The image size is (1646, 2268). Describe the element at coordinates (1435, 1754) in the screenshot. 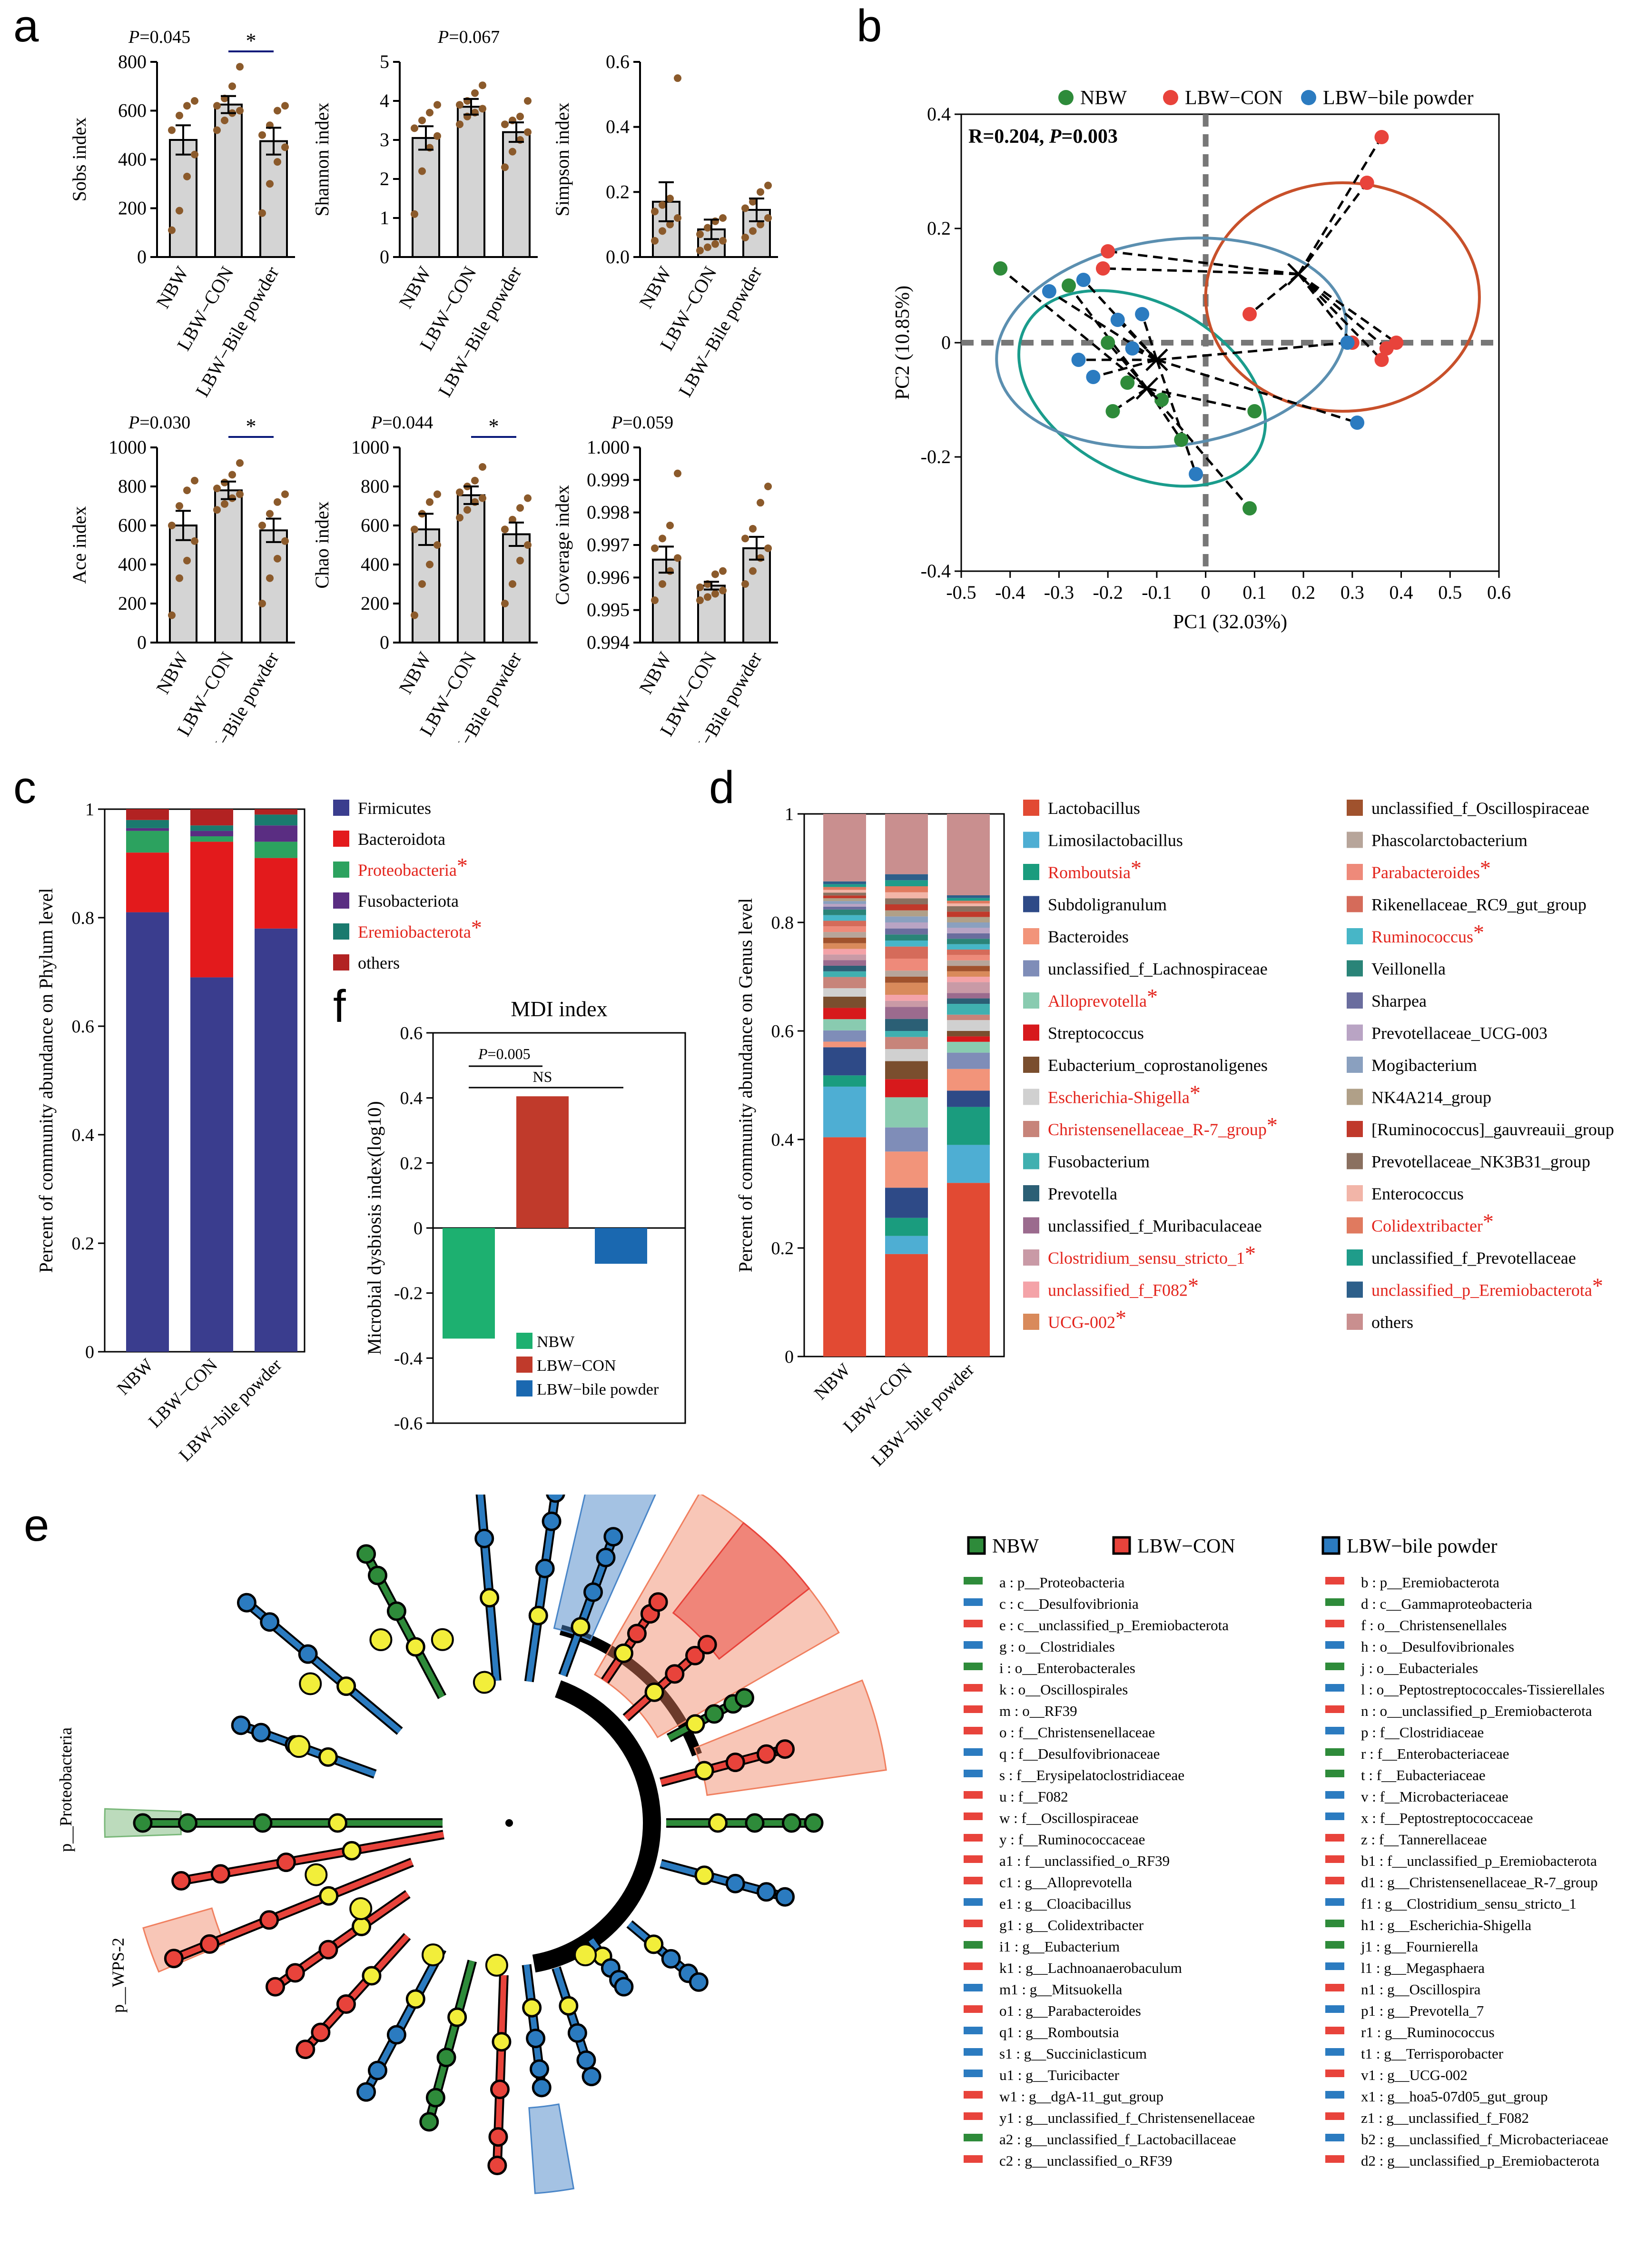

I see `taxa-label: r : f__Enterobacteriaceae` at that location.